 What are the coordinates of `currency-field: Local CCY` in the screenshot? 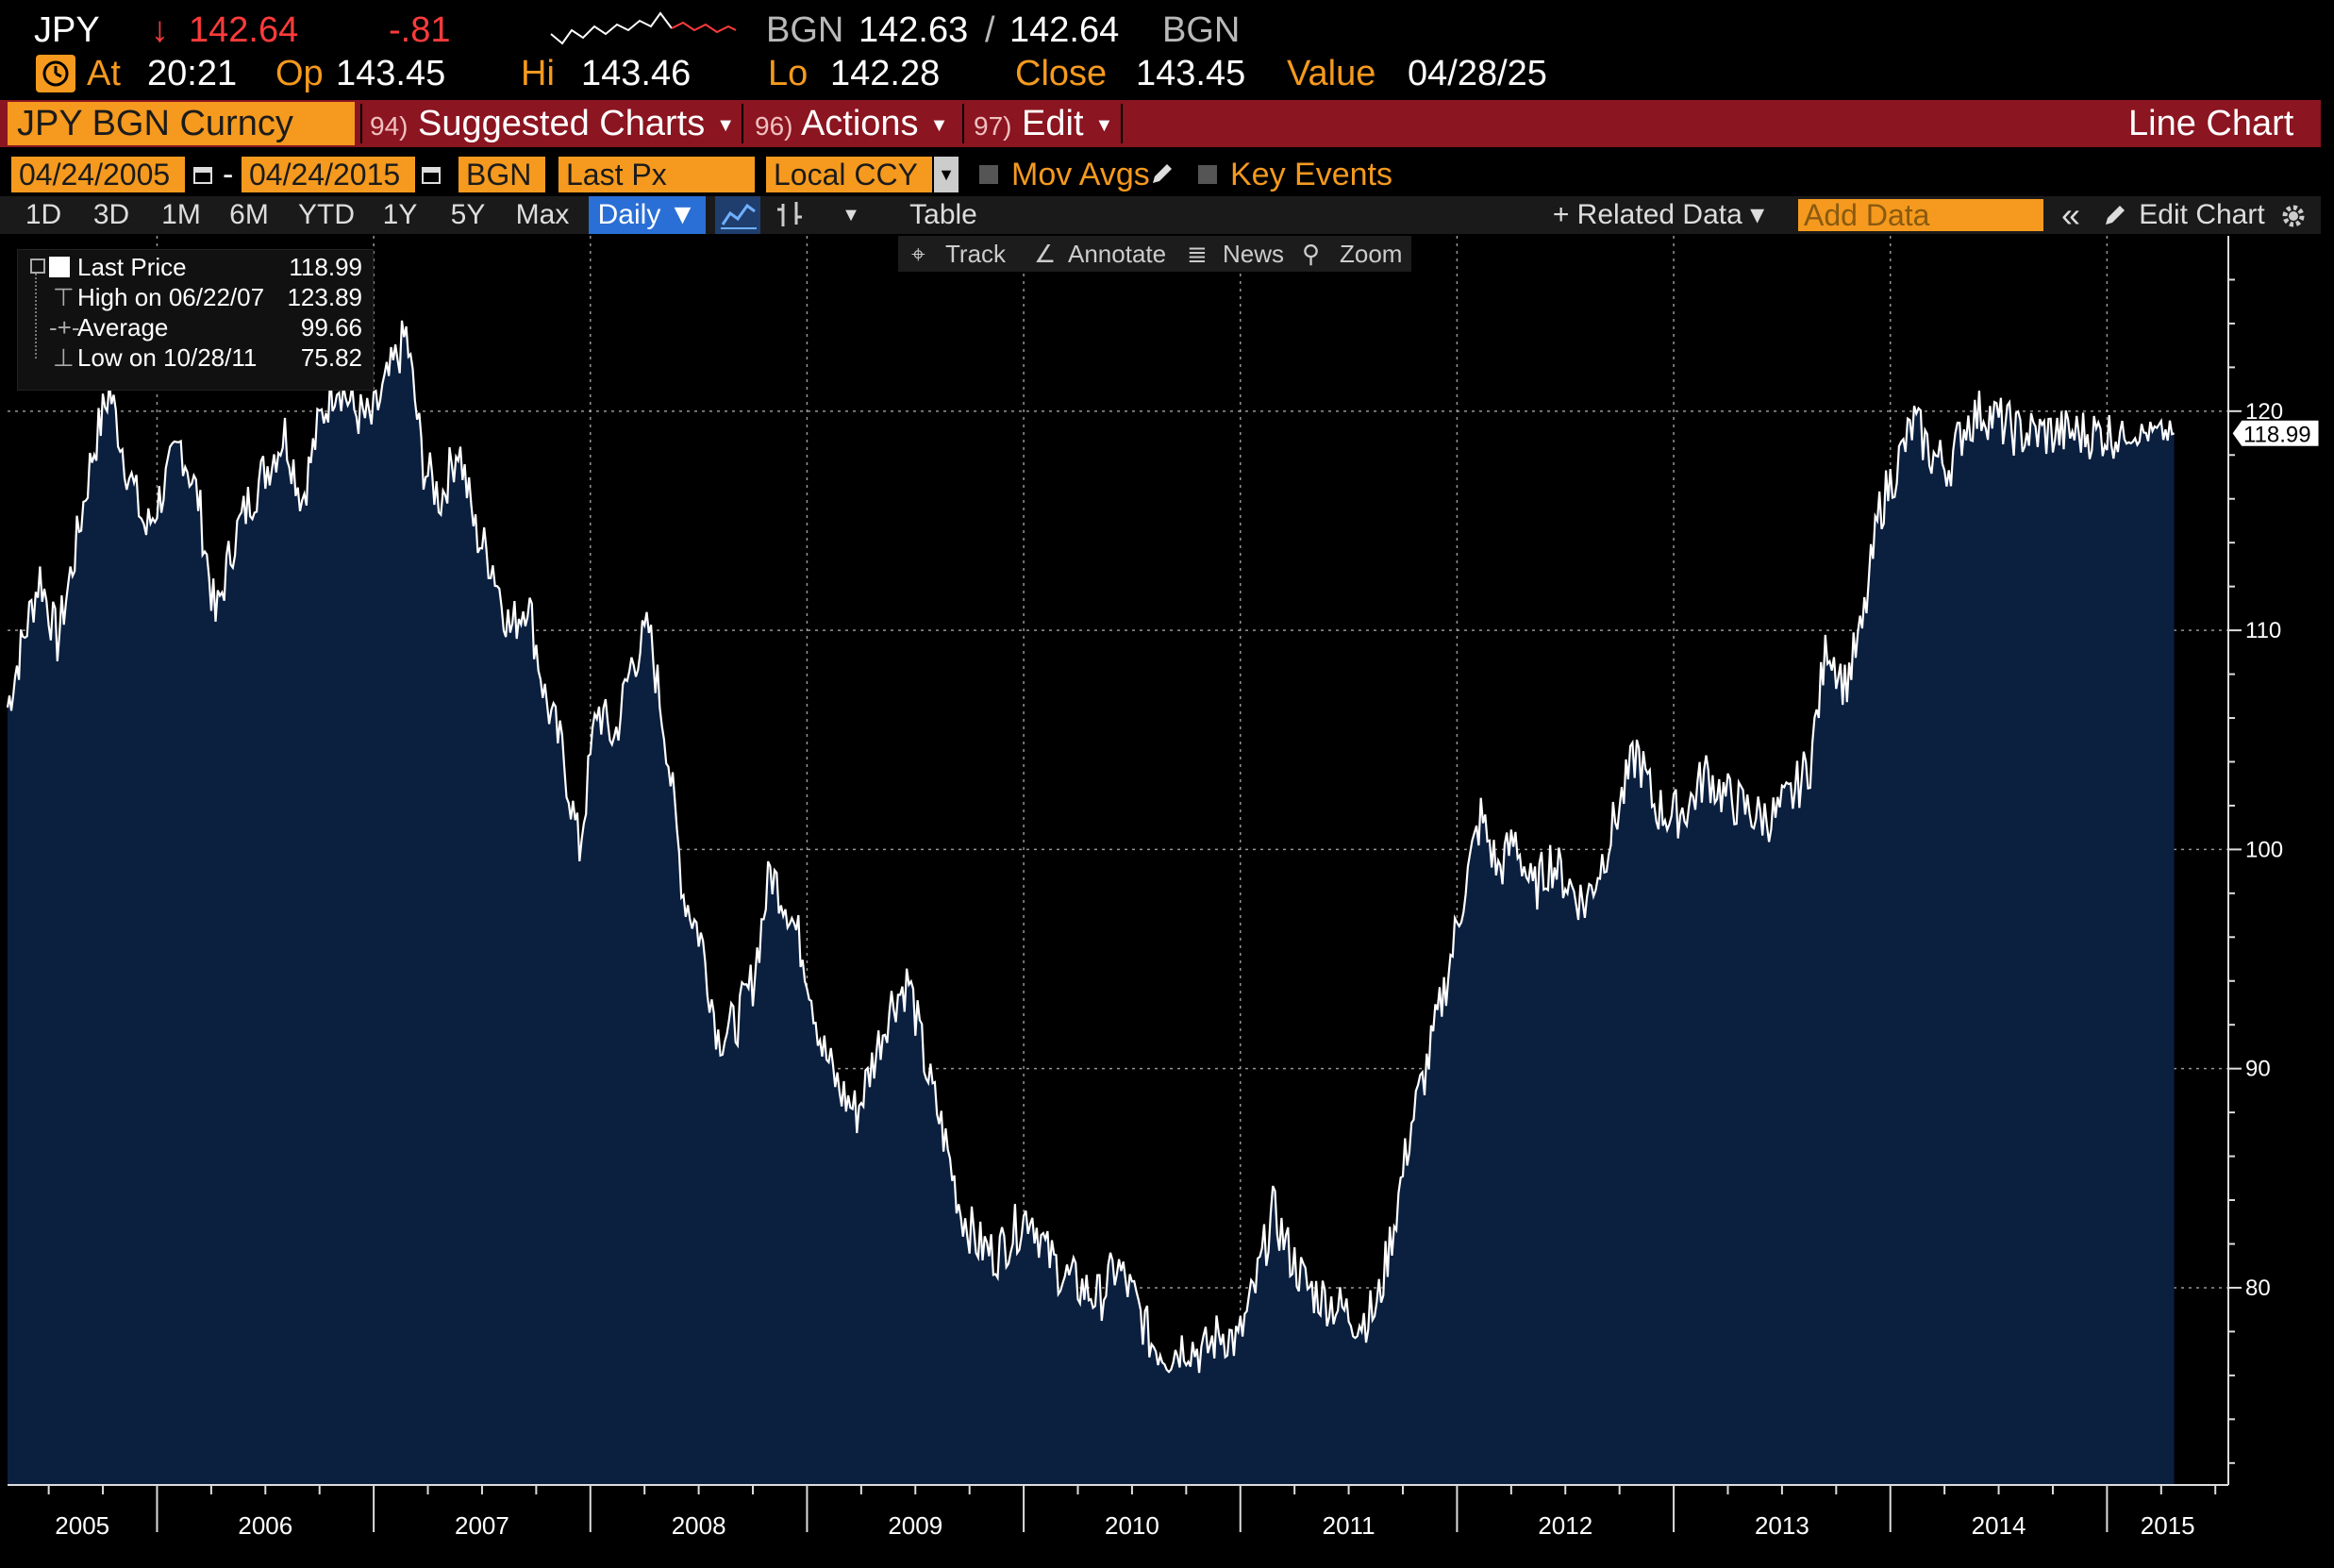 It's located at (849, 174).